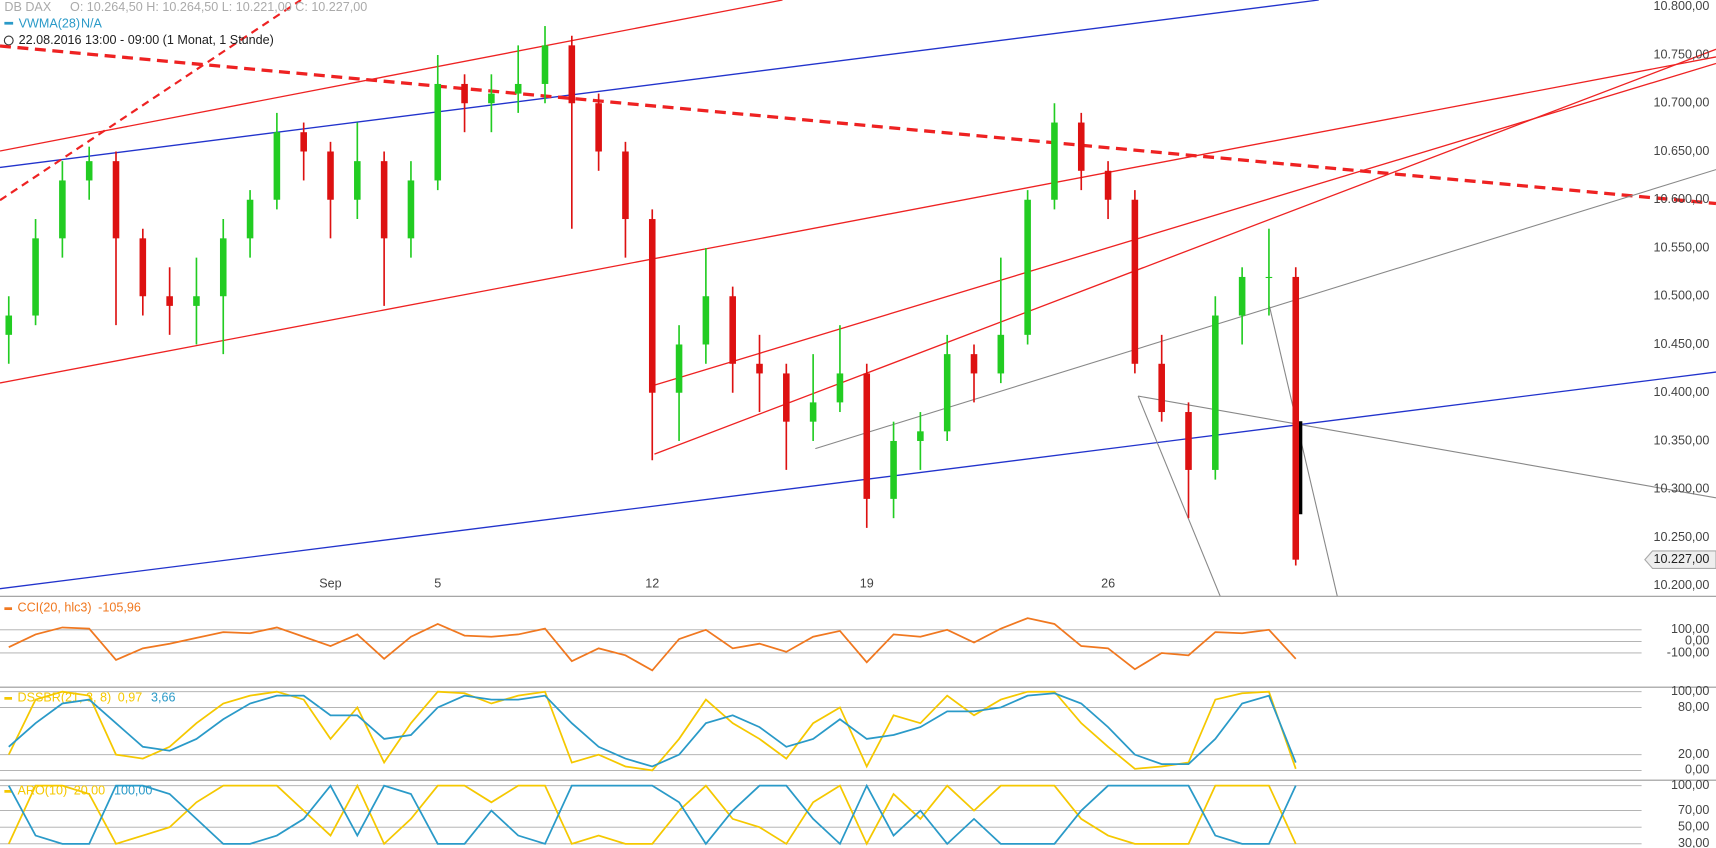 The height and width of the screenshot is (848, 1716). I want to click on y-tick-label: 10.500,00, so click(1681, 296).